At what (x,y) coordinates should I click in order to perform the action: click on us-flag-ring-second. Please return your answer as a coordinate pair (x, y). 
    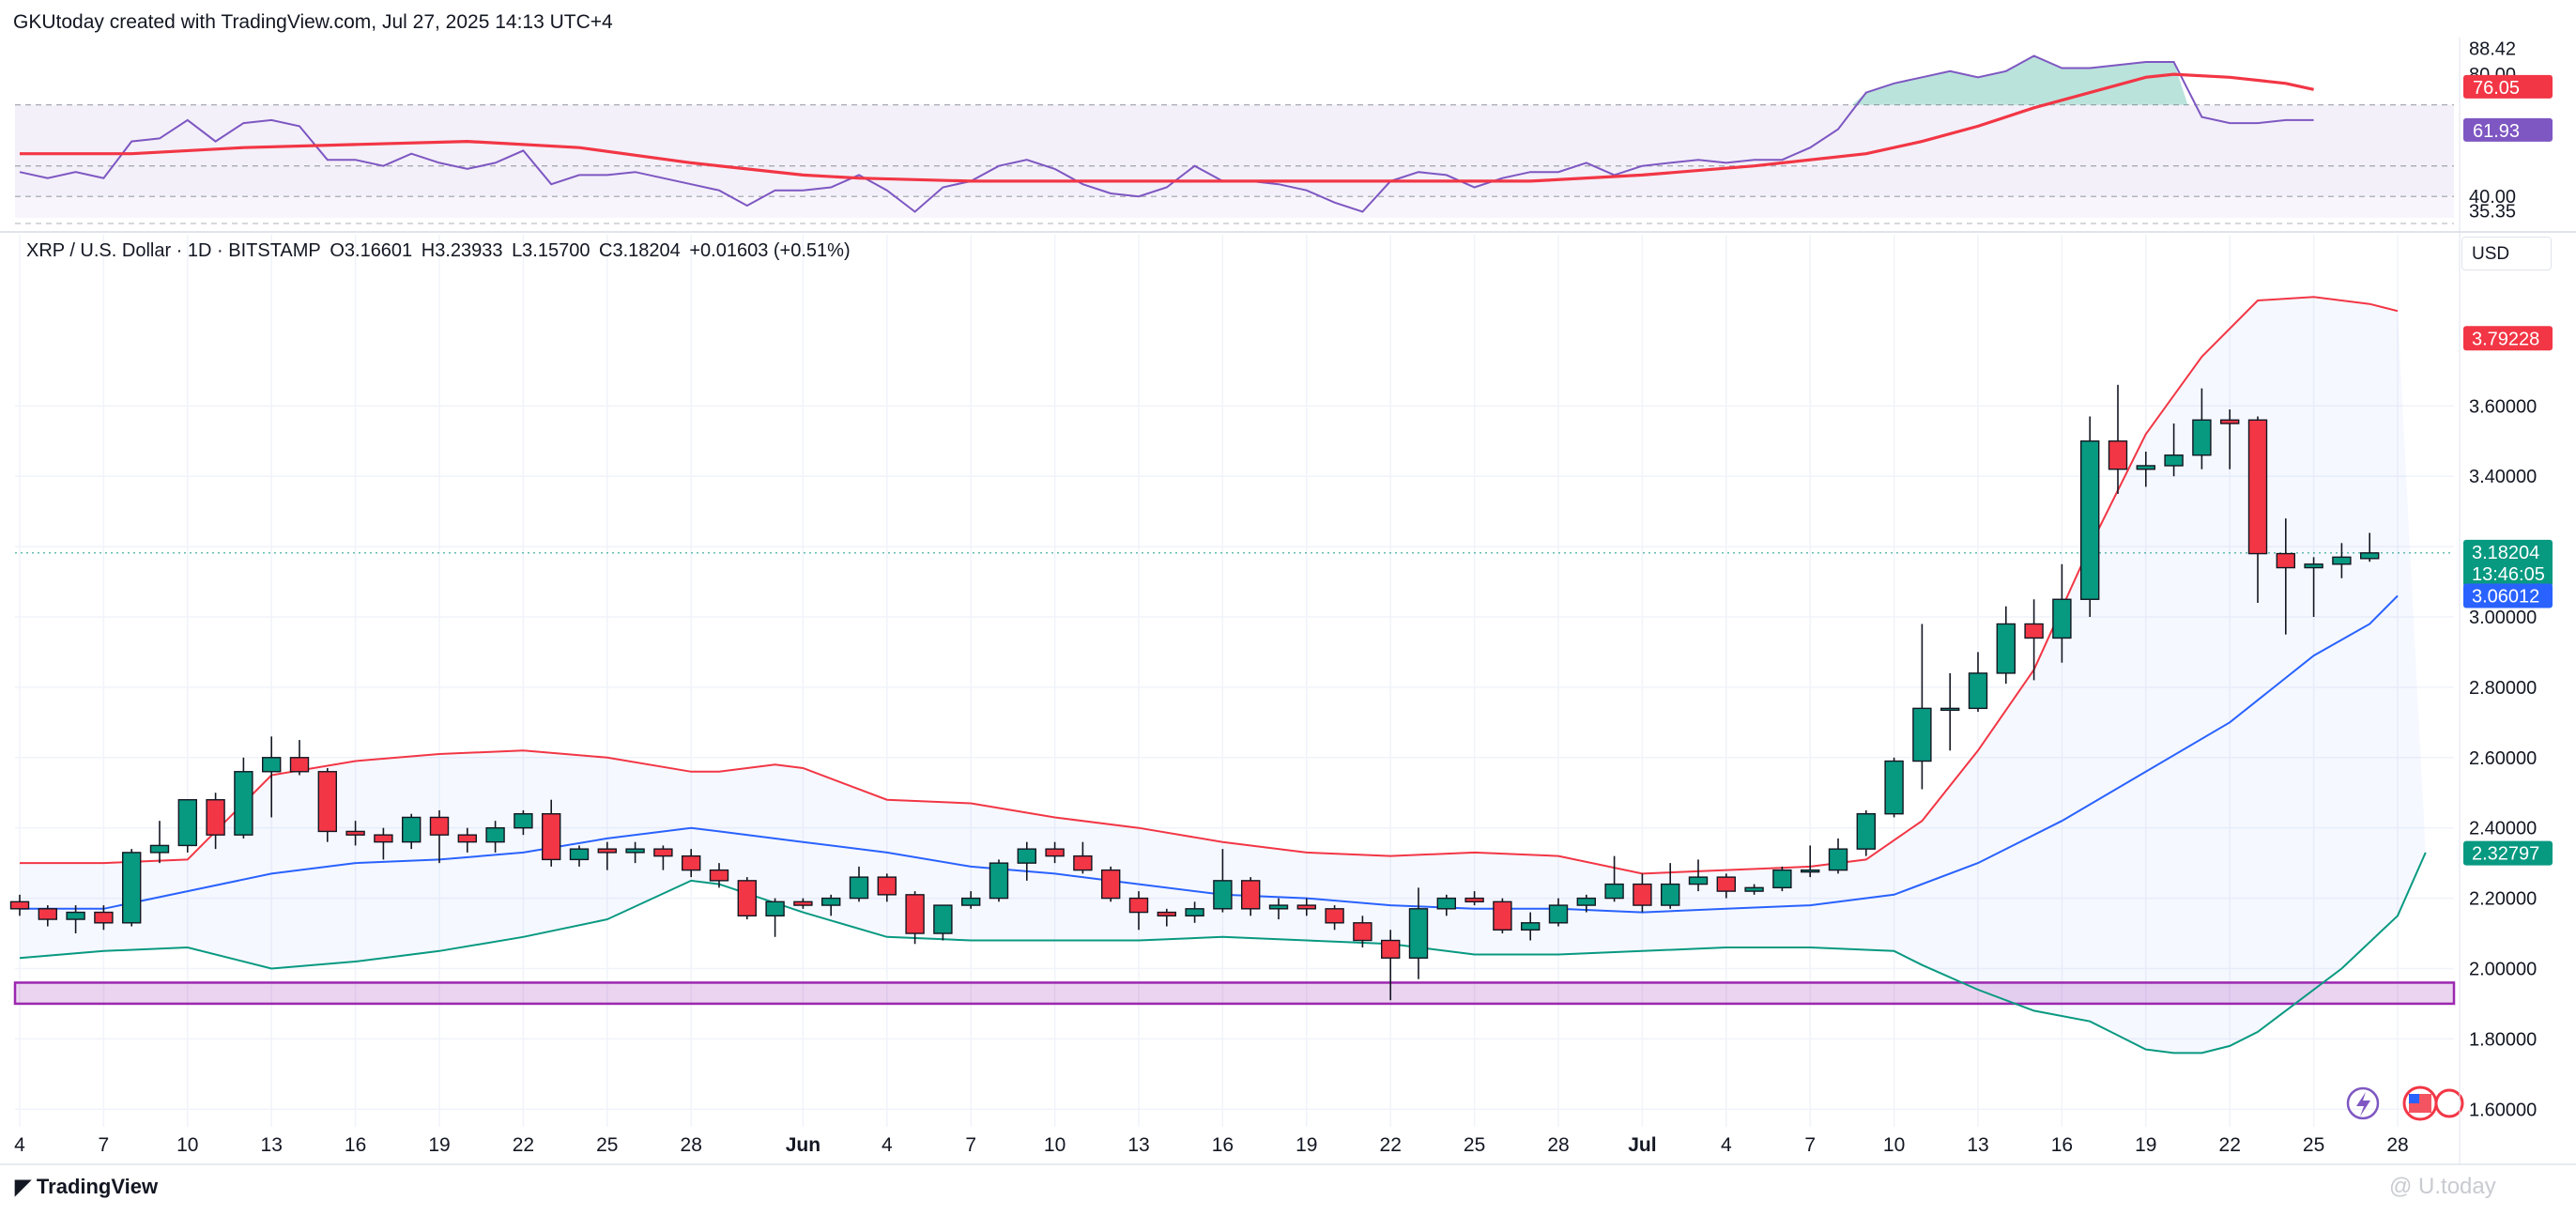
    Looking at the image, I should click on (2449, 1103).